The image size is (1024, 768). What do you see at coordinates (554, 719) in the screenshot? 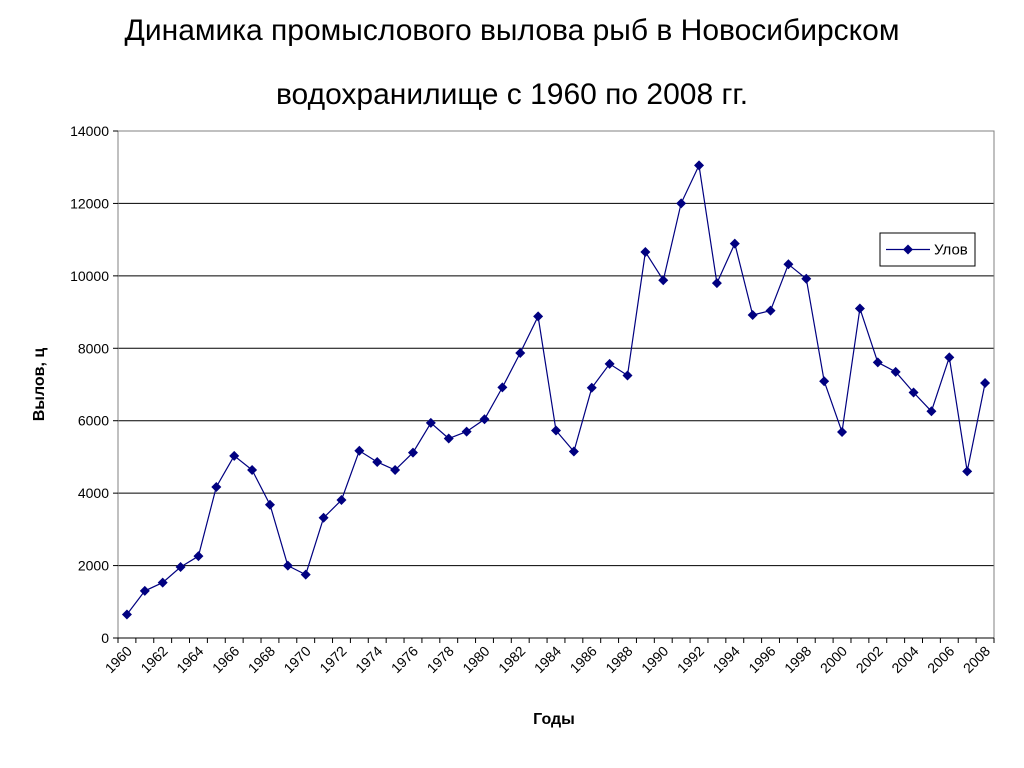
I see `x-axis-label: Годы` at bounding box center [554, 719].